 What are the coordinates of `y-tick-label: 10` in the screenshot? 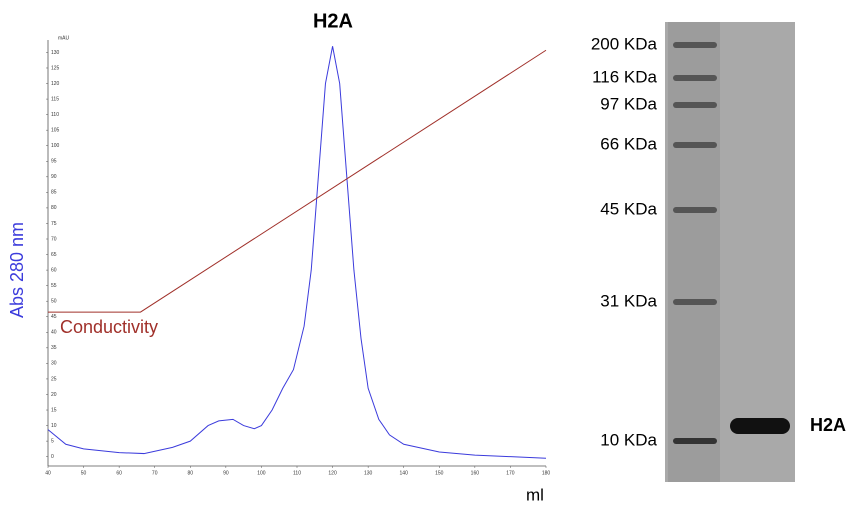 It's located at (54, 426).